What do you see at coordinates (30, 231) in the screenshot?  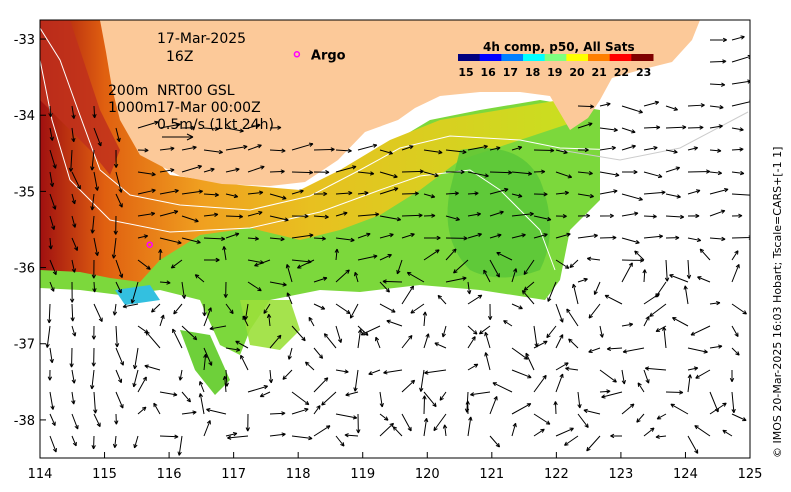 I see `latitude-axis: -33 -34 -35 -36 -37 -38` at bounding box center [30, 231].